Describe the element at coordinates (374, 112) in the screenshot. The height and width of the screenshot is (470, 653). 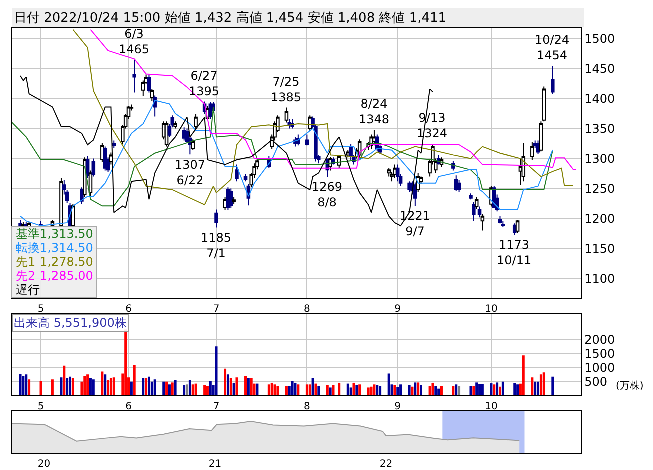
I see `annotation: 8/24 1348` at that location.